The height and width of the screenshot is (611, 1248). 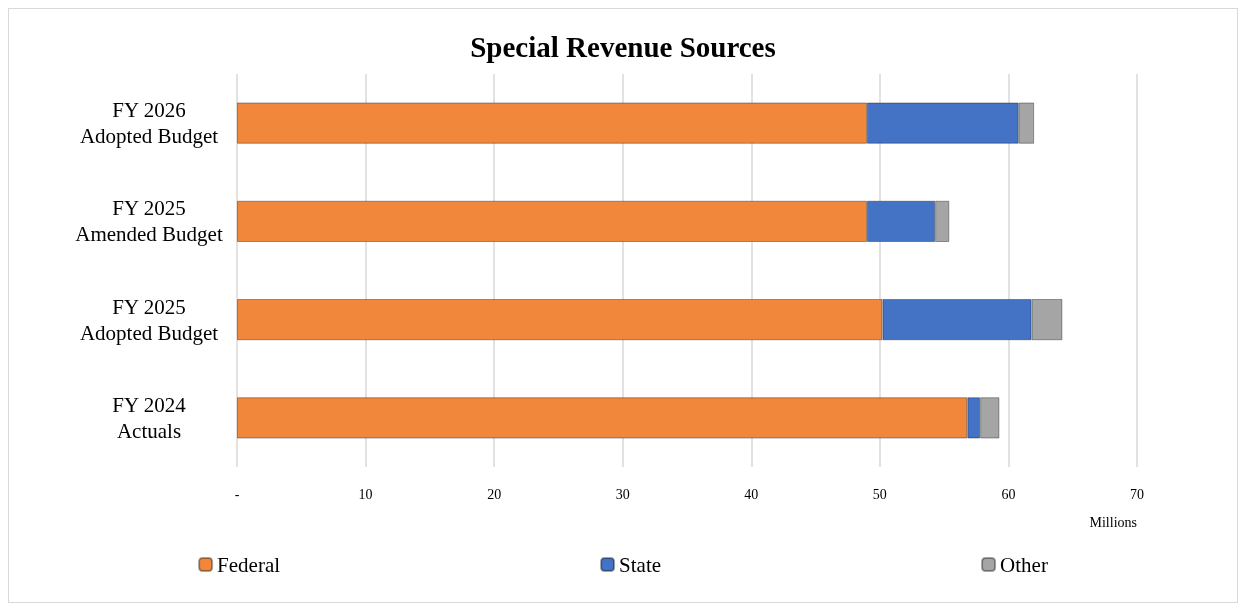 What do you see at coordinates (365, 494) in the screenshot?
I see `x-tick-label: 10` at bounding box center [365, 494].